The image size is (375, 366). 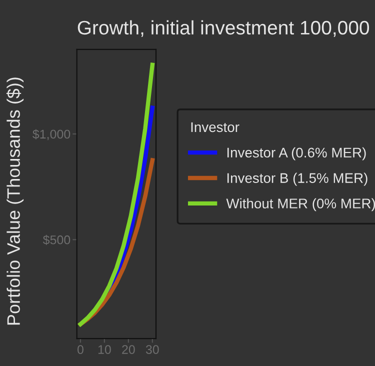 I want to click on legend-label: Without MER (0% MER), so click(x=300, y=205).